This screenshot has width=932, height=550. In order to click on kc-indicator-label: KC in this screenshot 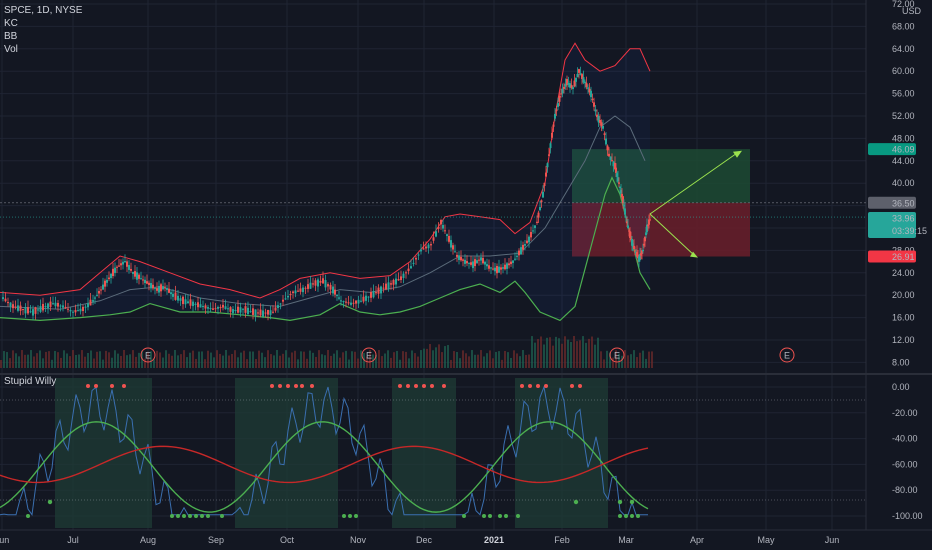, I will do `click(11, 23)`.